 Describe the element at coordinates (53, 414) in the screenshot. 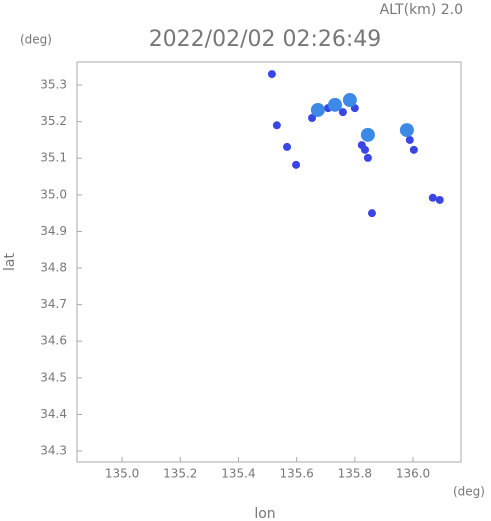

I see `y-tick-label: 34.4` at that location.